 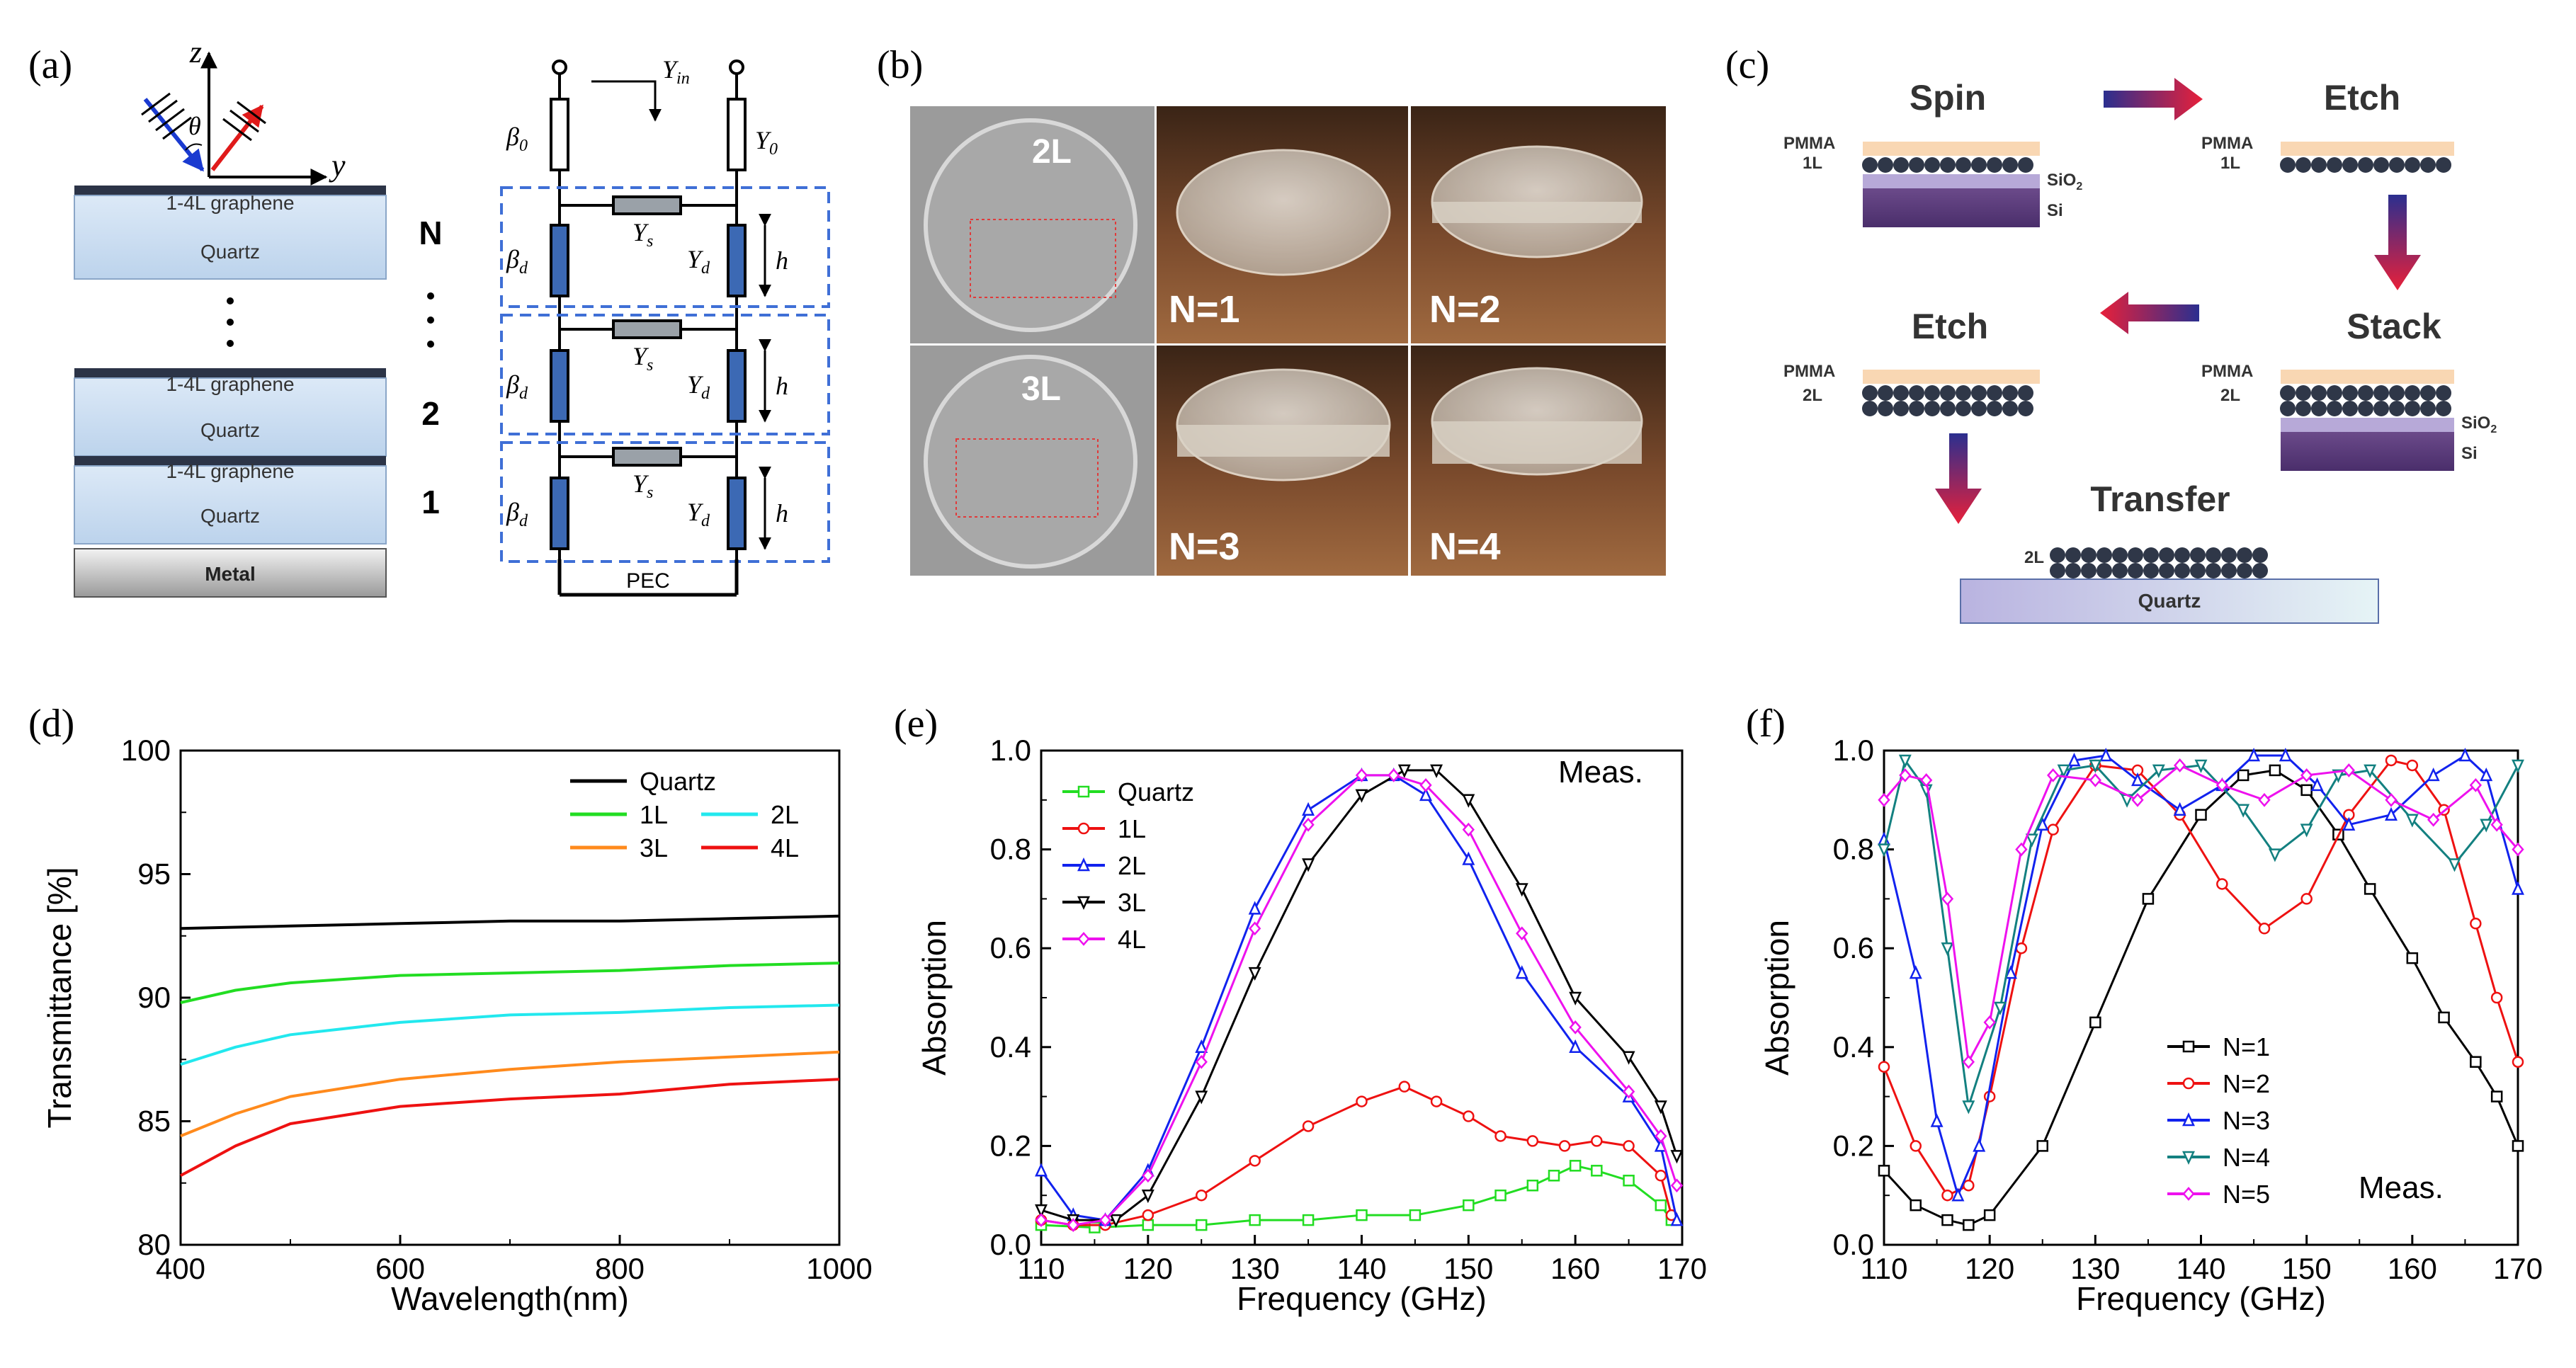 What do you see at coordinates (782, 260) in the screenshot?
I see `h-label-n: h` at bounding box center [782, 260].